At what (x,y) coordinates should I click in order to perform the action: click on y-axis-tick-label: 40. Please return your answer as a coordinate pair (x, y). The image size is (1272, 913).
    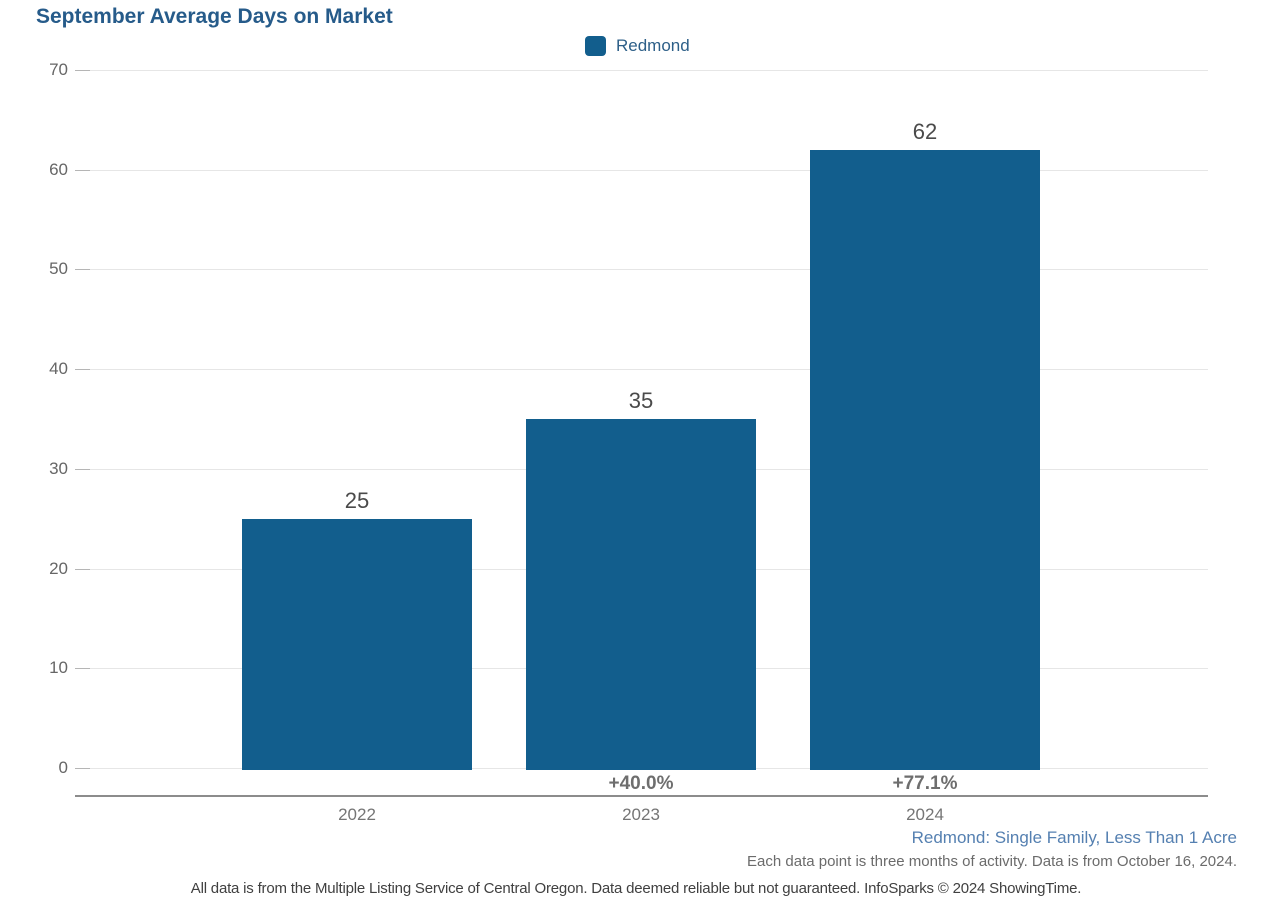
    Looking at the image, I should click on (58, 368).